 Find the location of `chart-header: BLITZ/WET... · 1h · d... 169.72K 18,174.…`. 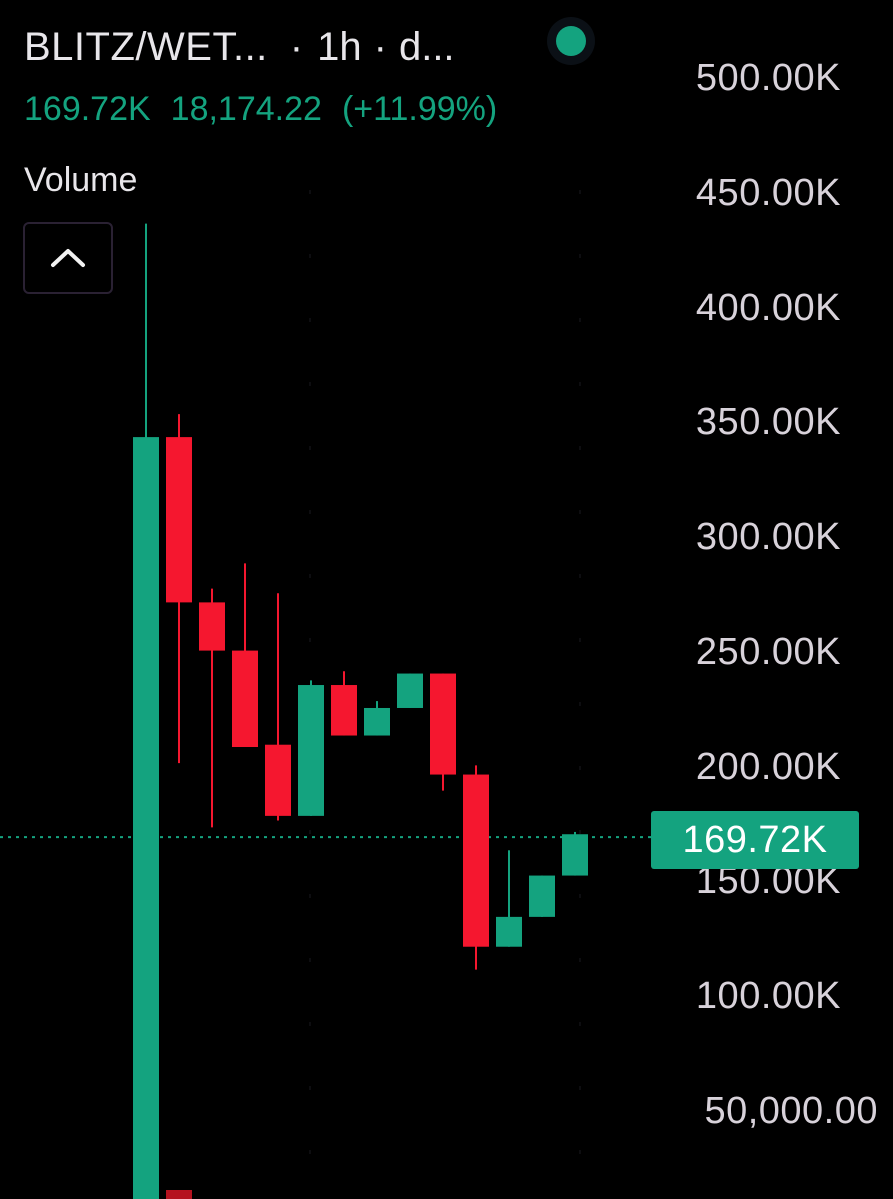

chart-header: BLITZ/WET... · 1h · d... 169.72K 18,174.… is located at coordinates (334, 111).